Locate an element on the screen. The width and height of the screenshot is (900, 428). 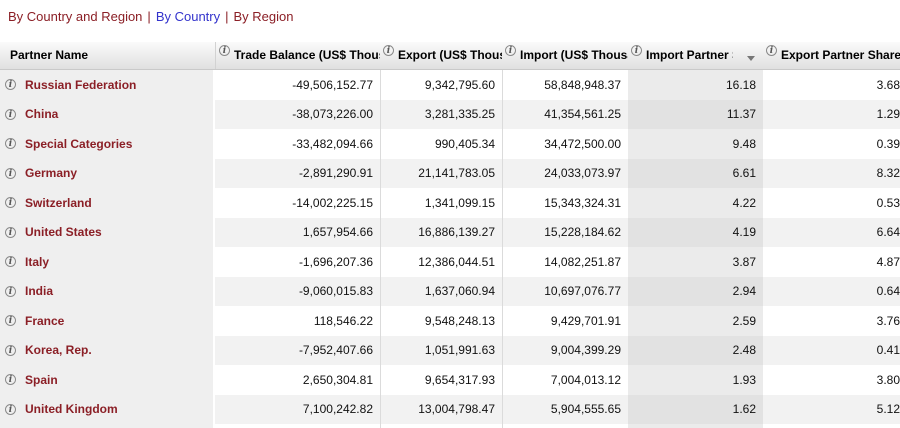
partner-name: Spain is located at coordinates (41, 379).